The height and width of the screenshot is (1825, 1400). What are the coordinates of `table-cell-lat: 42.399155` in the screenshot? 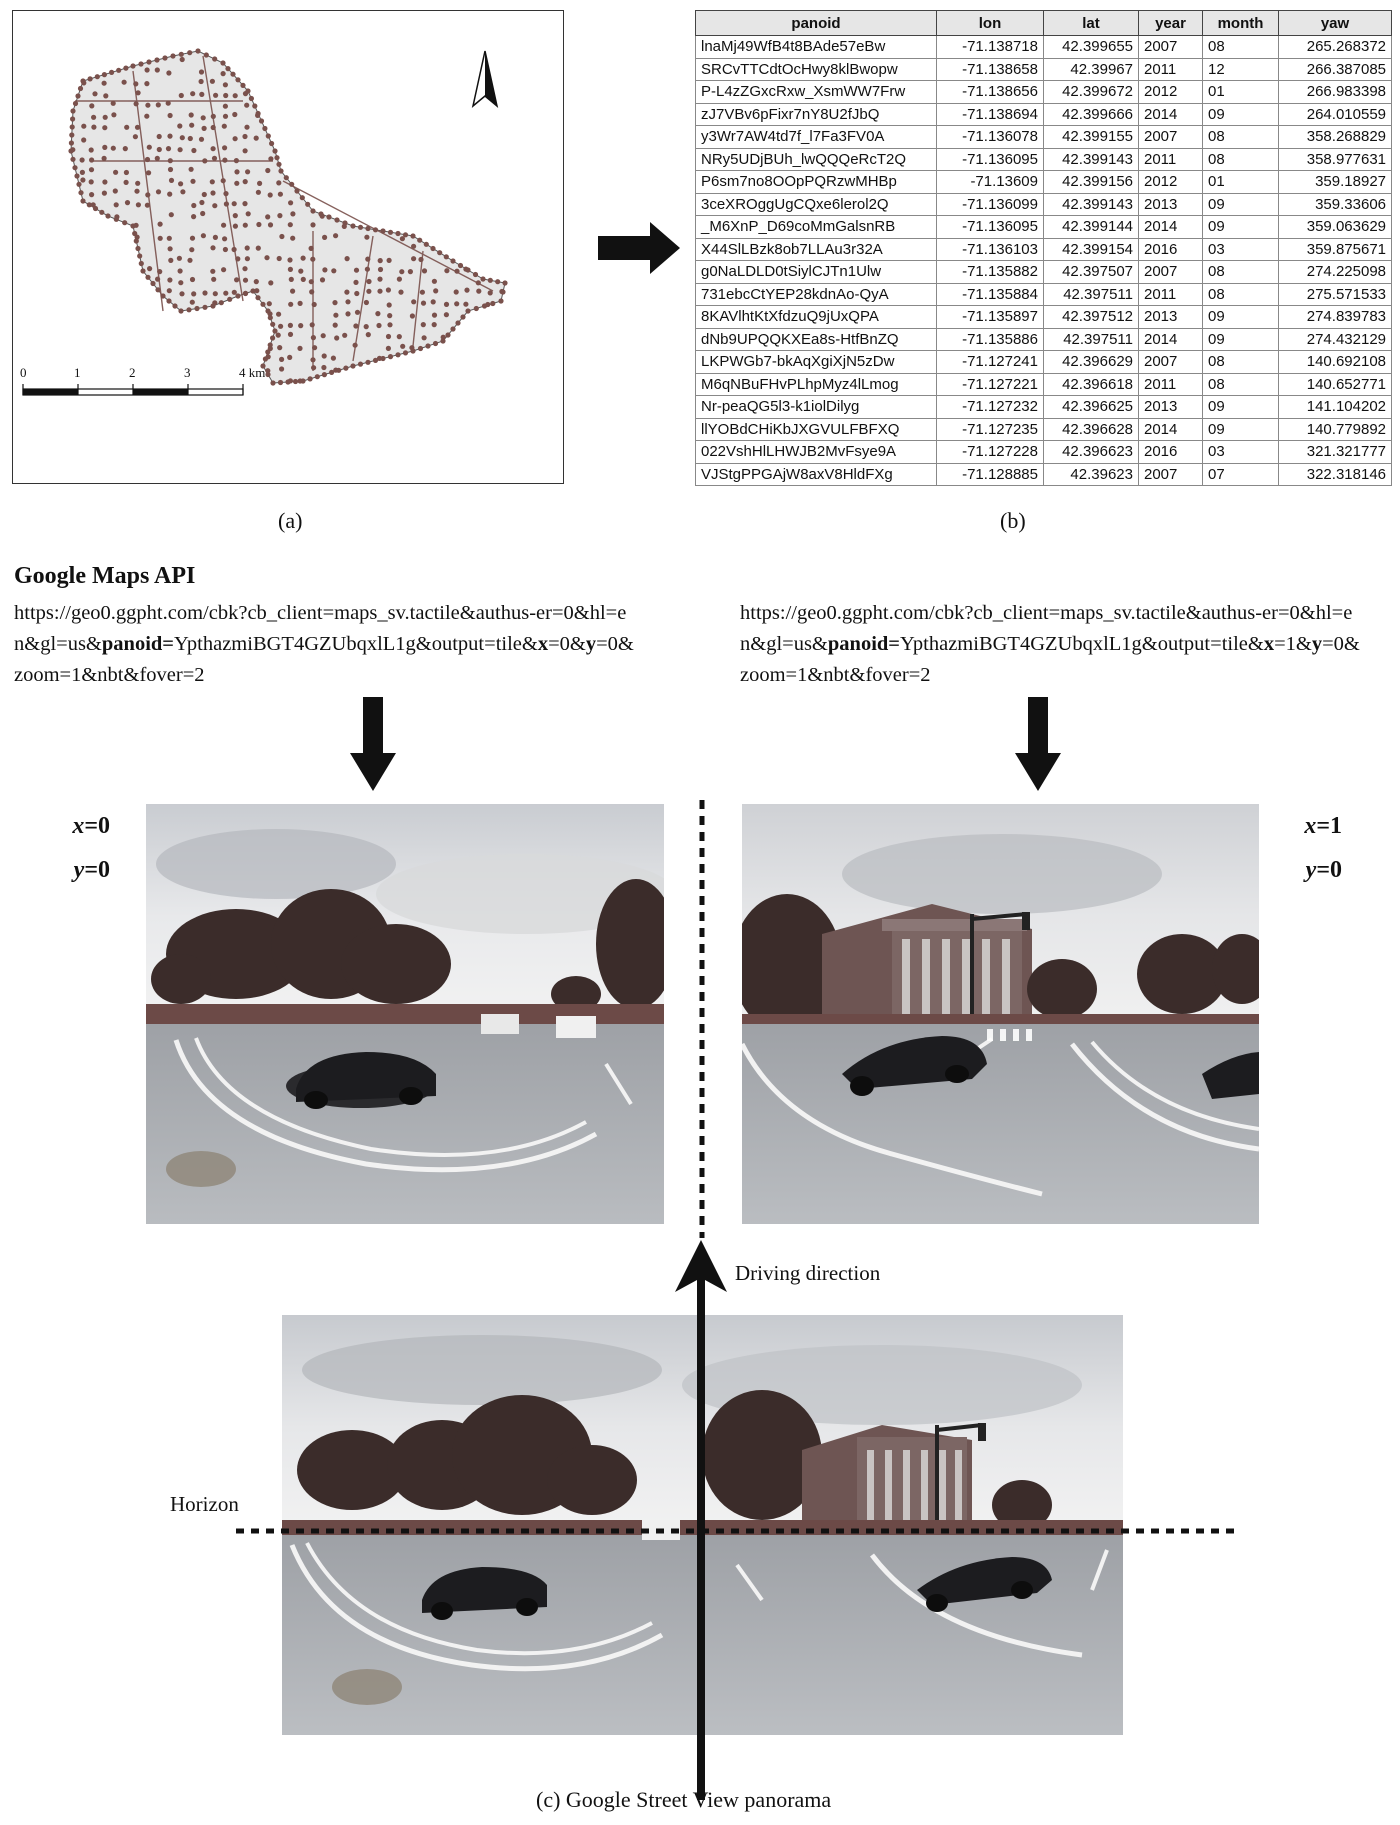 It's located at (1091, 137).